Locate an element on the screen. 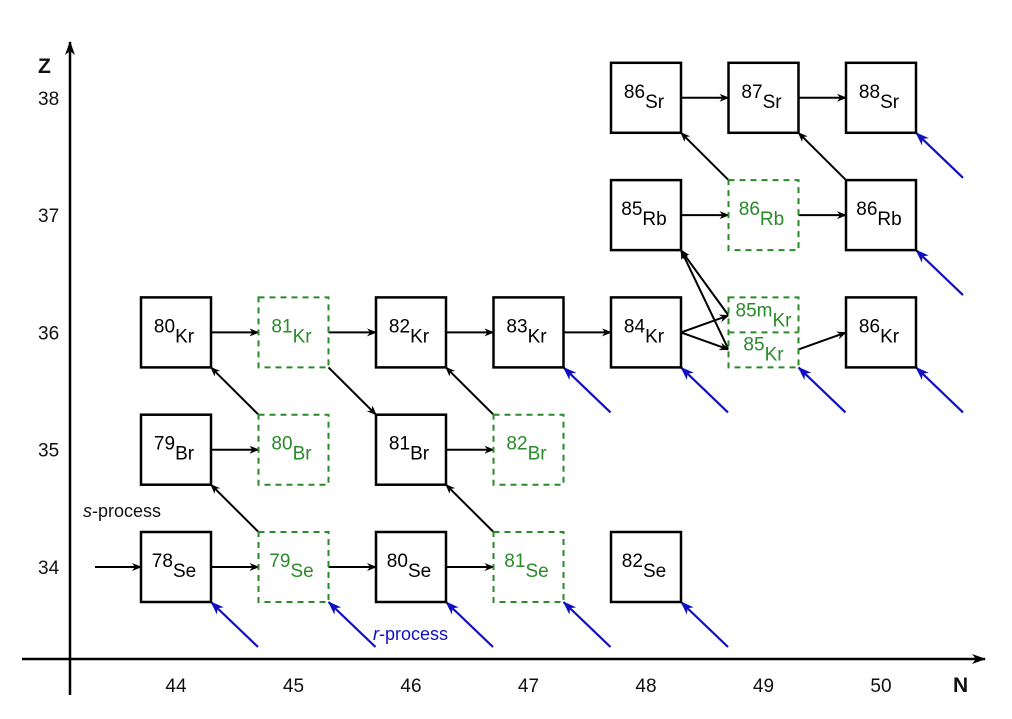 The image size is (1012, 719). nuclide-label-84Kr: 84Kr is located at coordinates (644, 331).